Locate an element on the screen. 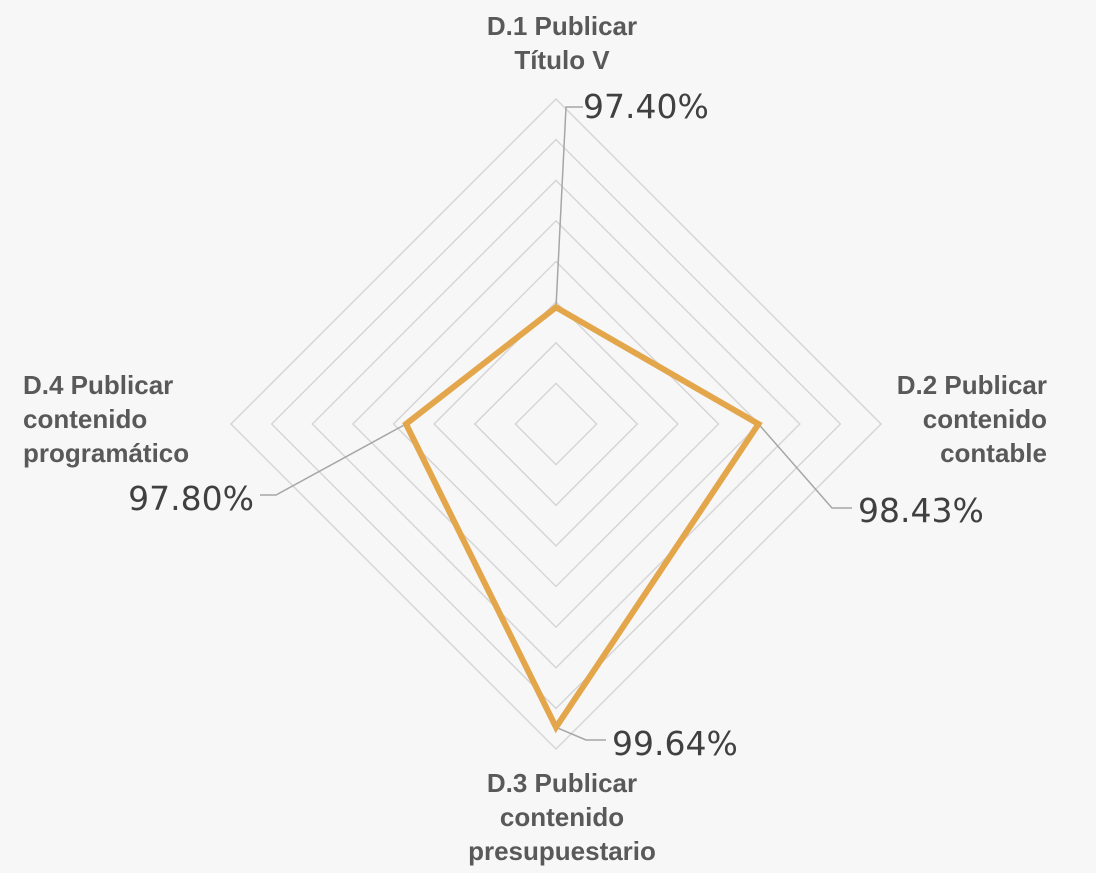 The image size is (1096, 873). category-label-line: Título V is located at coordinates (562, 60).